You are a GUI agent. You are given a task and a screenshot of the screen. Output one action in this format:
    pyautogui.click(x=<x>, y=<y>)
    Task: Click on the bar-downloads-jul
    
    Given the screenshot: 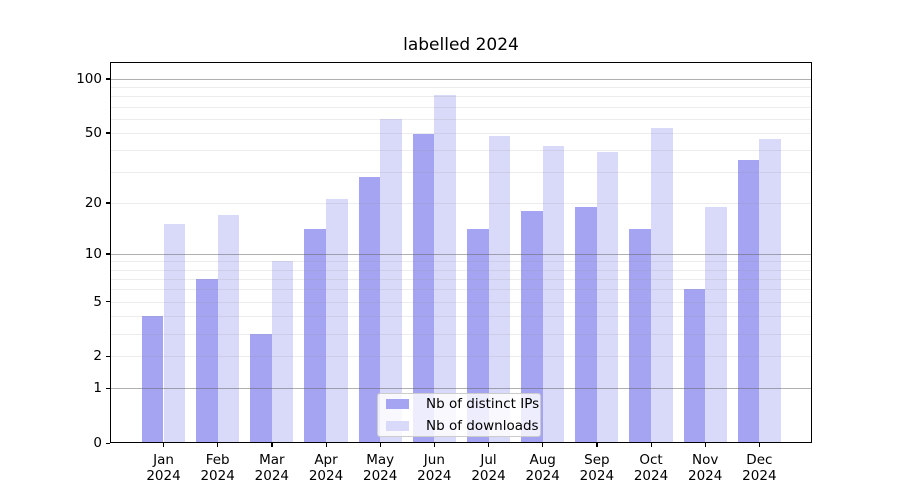 What is the action you would take?
    pyautogui.click(x=499, y=289)
    